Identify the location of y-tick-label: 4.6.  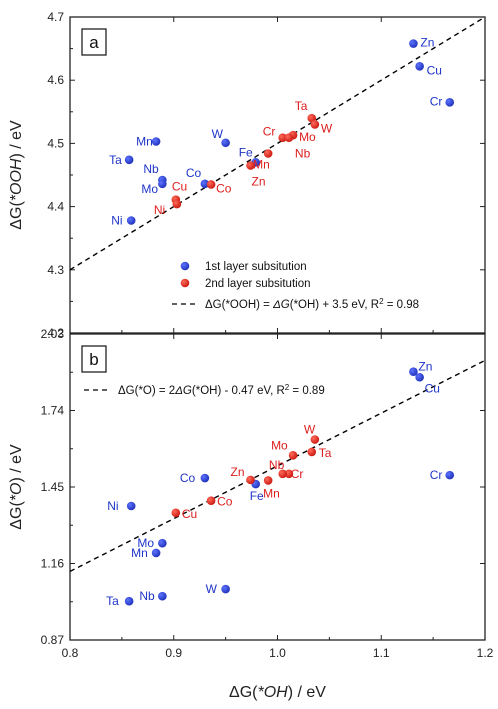
(55, 80).